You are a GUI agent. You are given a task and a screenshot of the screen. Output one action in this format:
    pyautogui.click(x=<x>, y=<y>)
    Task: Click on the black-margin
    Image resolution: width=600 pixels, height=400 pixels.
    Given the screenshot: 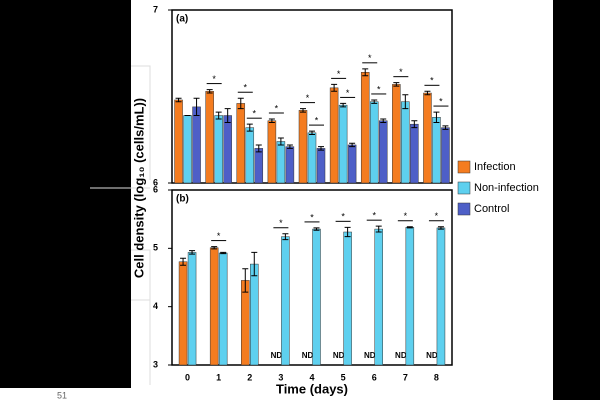 What is the action you would take?
    pyautogui.click(x=576, y=200)
    